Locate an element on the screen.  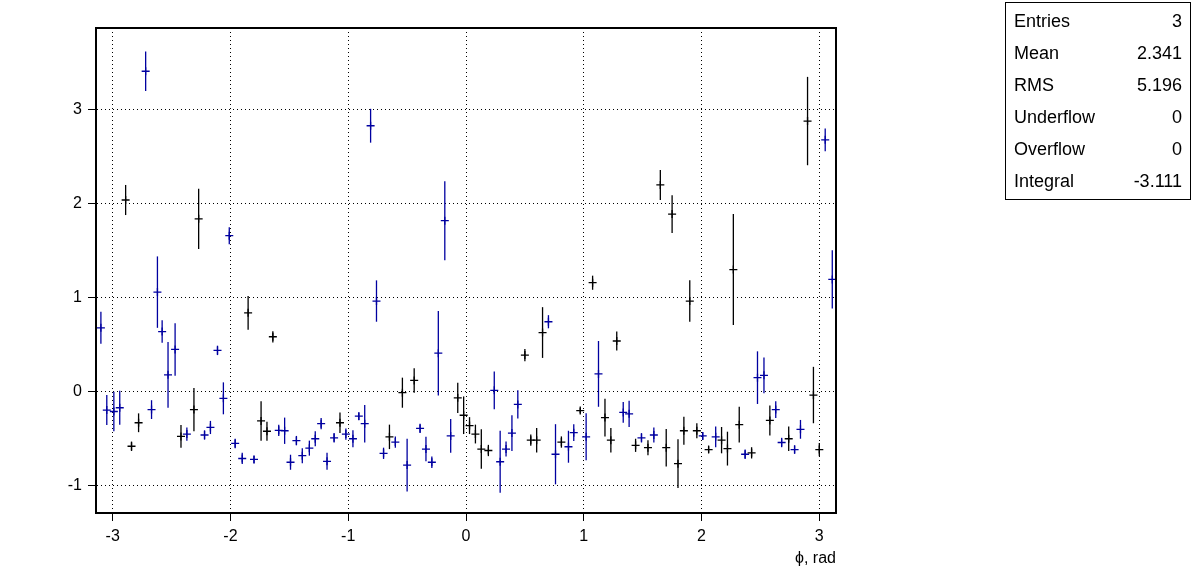
y-tick-label: 3 is located at coordinates (78, 109).